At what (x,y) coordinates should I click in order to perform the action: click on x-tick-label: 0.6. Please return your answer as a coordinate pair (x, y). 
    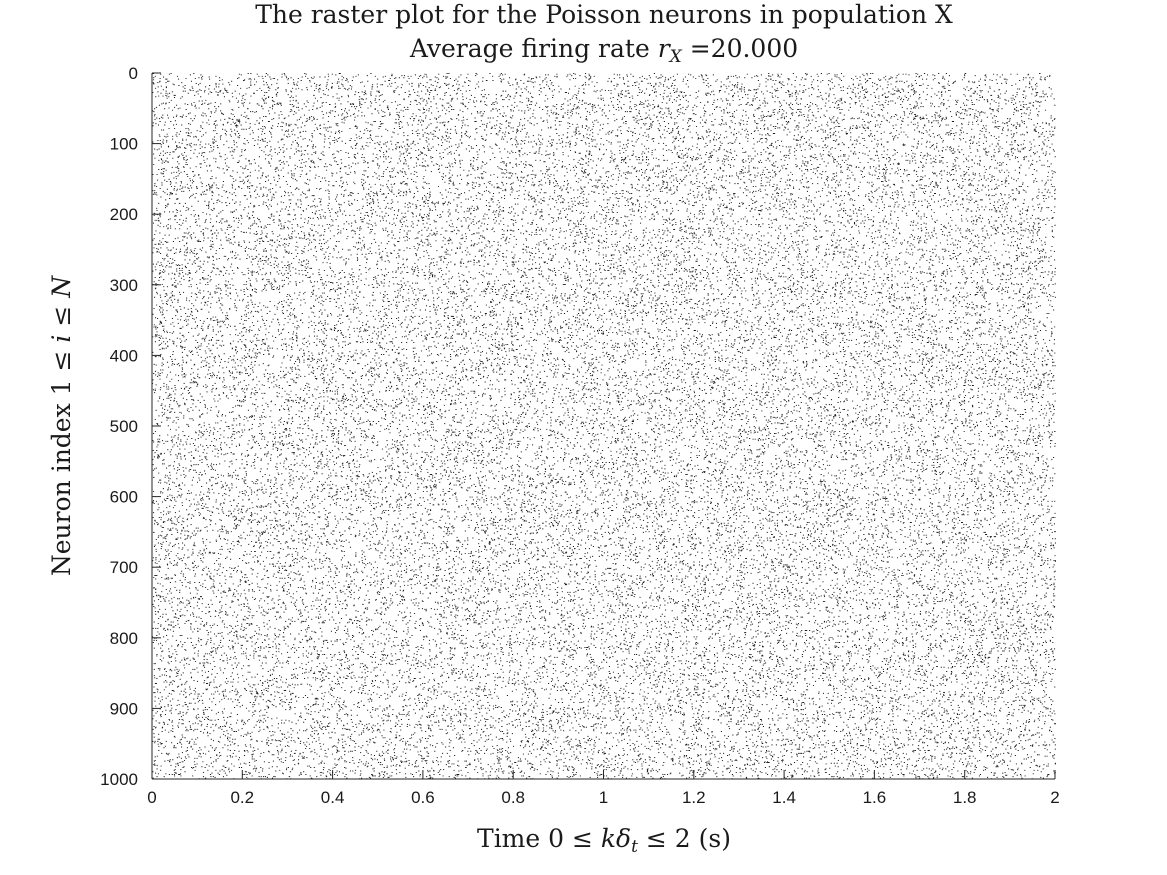
    Looking at the image, I should click on (423, 797).